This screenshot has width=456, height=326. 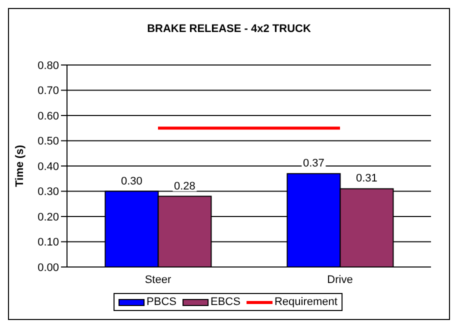 What do you see at coordinates (48, 91) in the screenshot?
I see `y-tick-label: 0.70` at bounding box center [48, 91].